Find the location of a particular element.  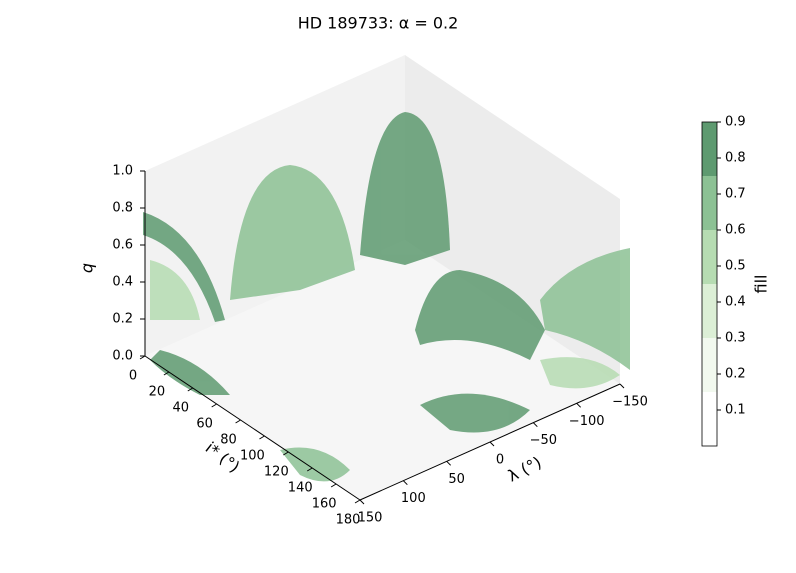

y-tick-label: 100 is located at coordinates (413, 498).